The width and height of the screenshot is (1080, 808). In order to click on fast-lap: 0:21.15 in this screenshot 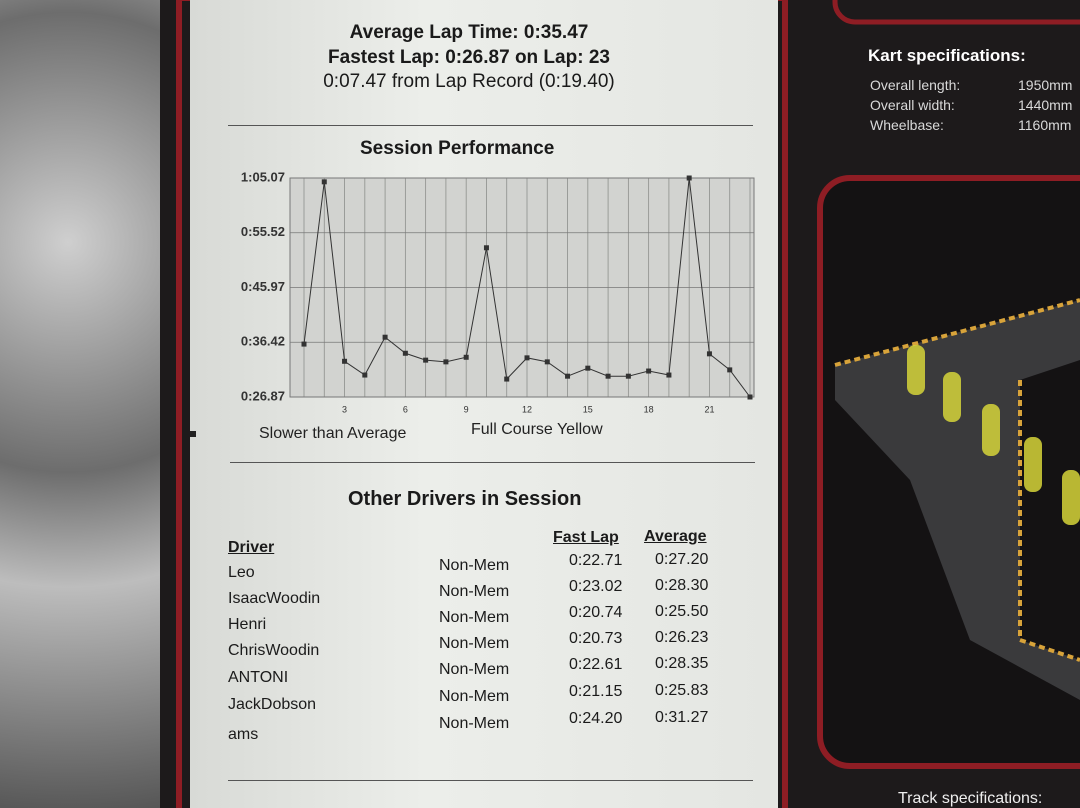, I will do `click(596, 691)`.